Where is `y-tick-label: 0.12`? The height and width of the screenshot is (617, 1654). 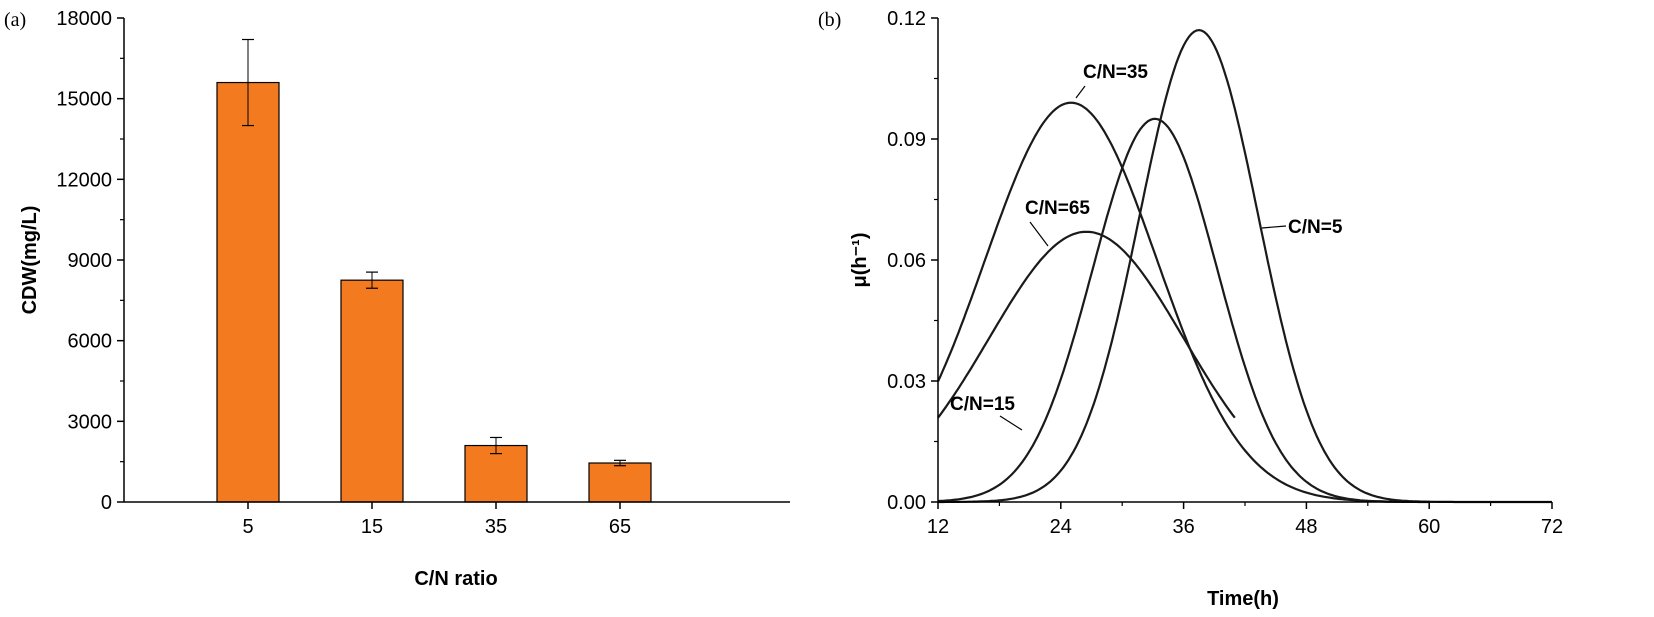 y-tick-label: 0.12 is located at coordinates (906, 19).